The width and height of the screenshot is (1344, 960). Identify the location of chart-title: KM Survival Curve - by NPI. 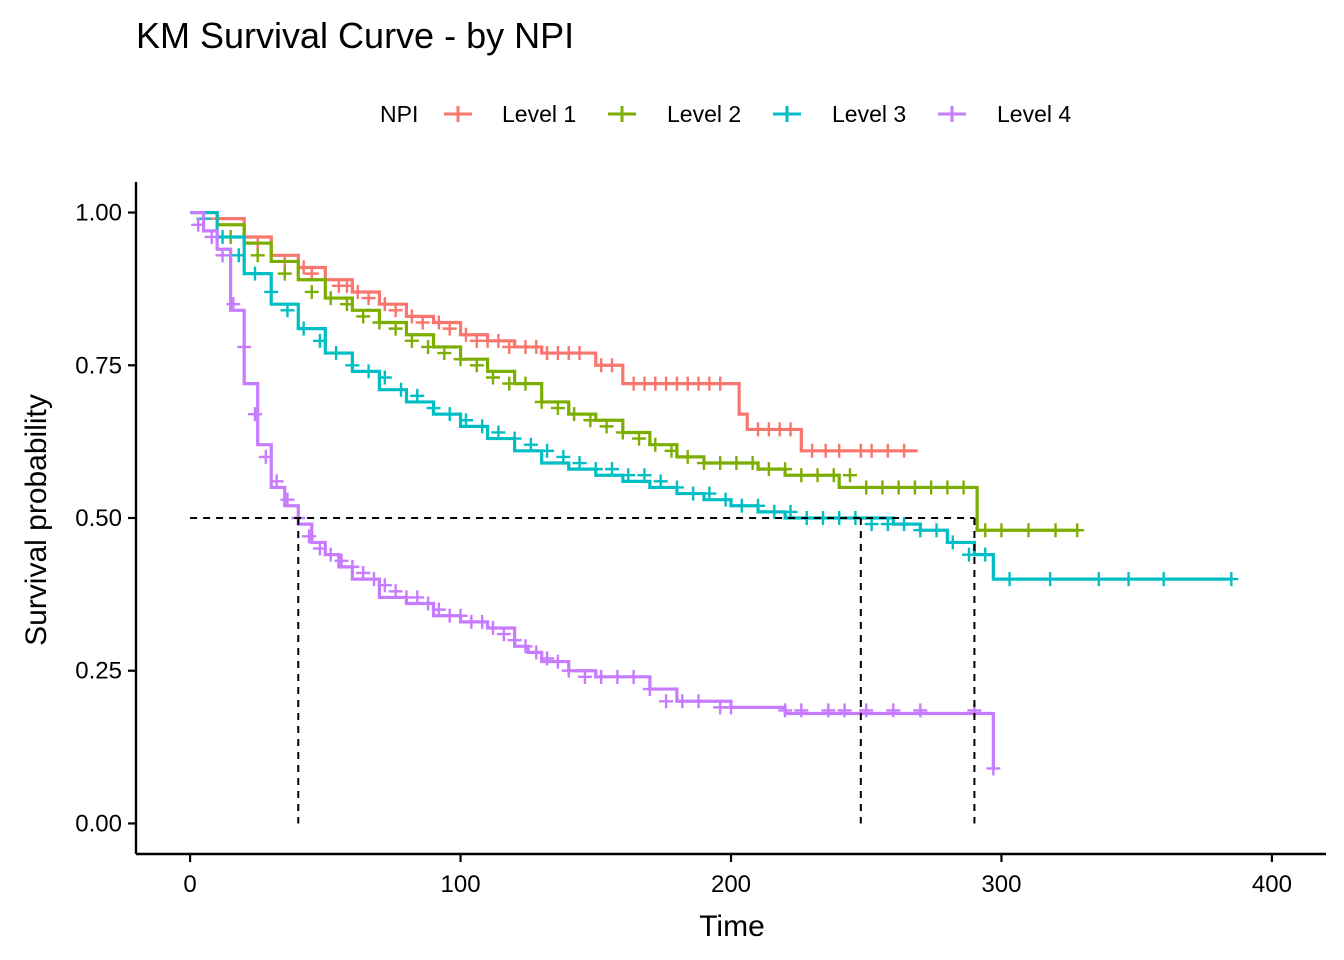
(355, 35).